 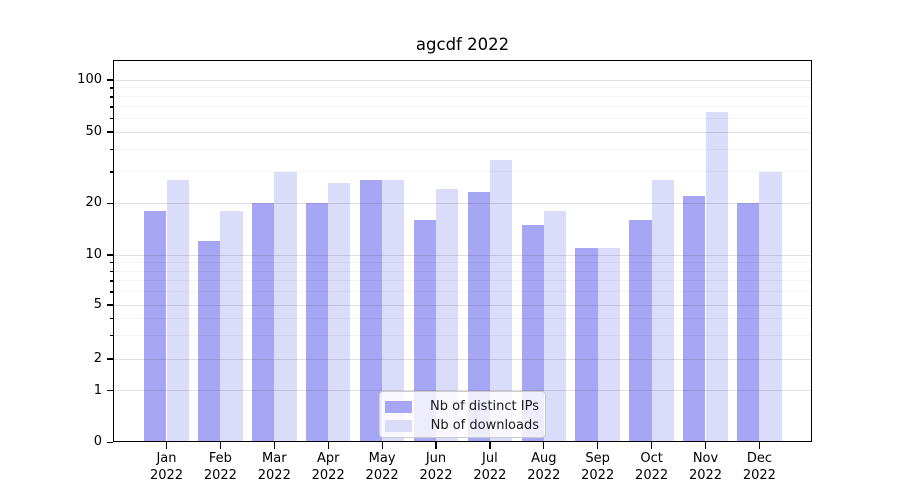 What do you see at coordinates (424, 331) in the screenshot?
I see `bar-ips-jun` at bounding box center [424, 331].